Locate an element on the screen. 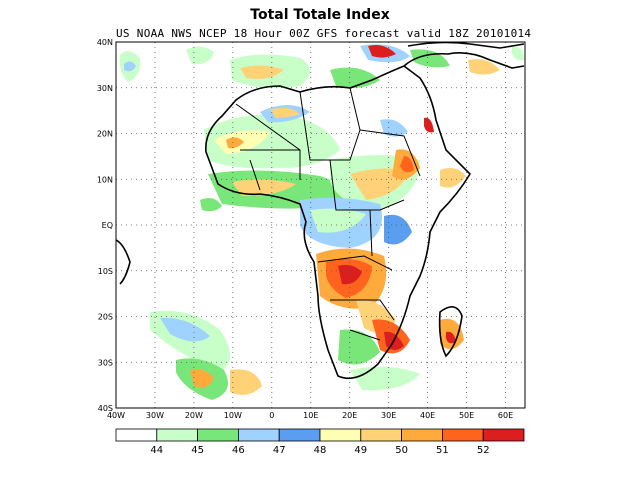 The image size is (640, 480). colorbar-label: 50 is located at coordinates (401, 450).